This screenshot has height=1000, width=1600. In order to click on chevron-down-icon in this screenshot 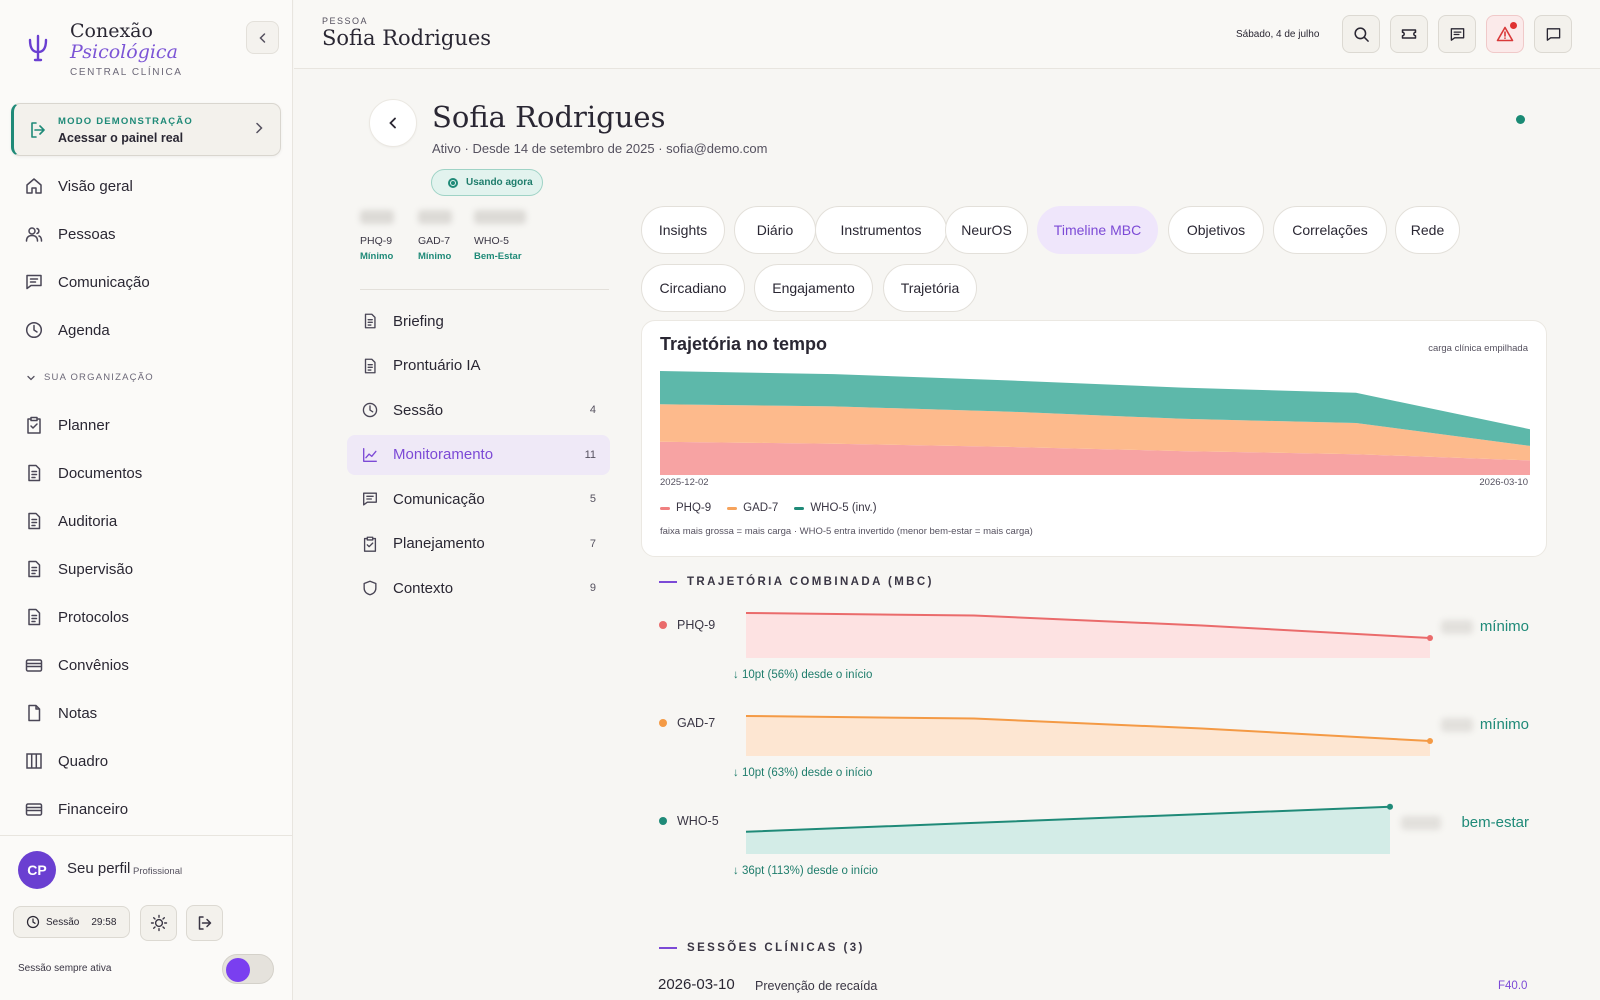, I will do `click(31, 377)`.